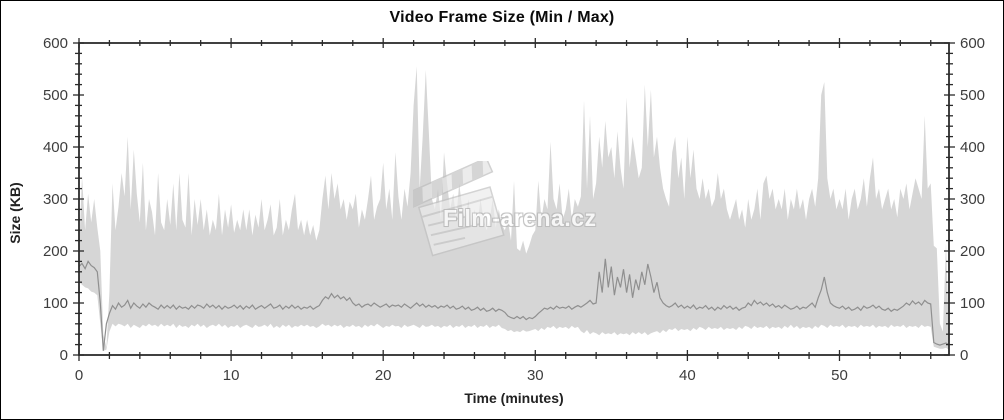  What do you see at coordinates (535, 375) in the screenshot?
I see `x-tick-label: 30` at bounding box center [535, 375].